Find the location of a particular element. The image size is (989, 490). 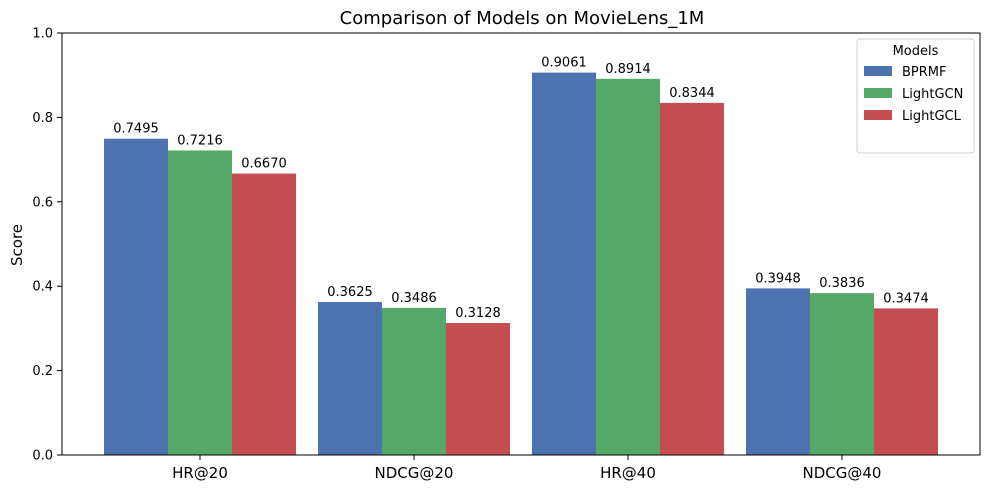

data-label: 0.3625 is located at coordinates (350, 292).